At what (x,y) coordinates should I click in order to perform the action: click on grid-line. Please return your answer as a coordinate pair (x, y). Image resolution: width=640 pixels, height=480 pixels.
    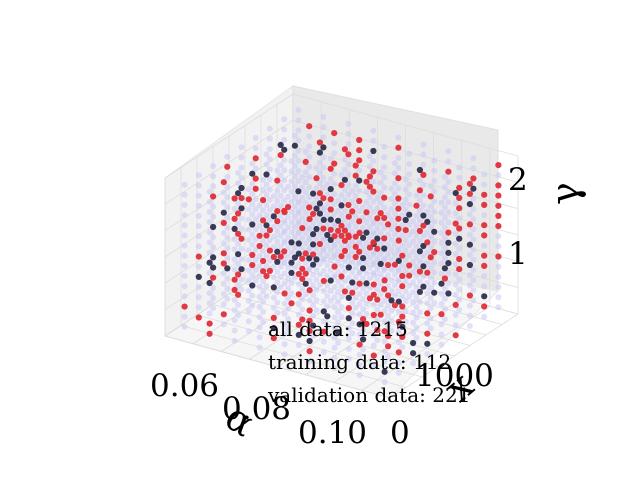
    Looking at the image, I should click on (405, 204).